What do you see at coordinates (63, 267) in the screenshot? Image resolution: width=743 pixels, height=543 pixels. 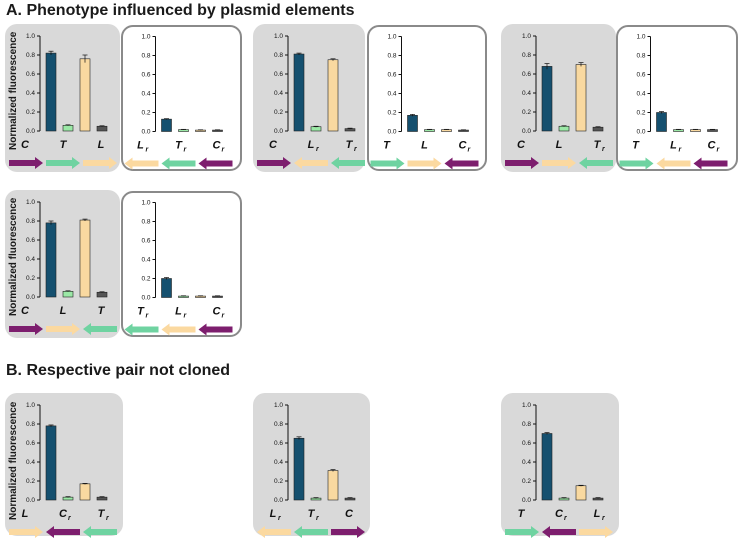 I see `chart-svg: 0.0 0.2 0.4 0.6 0.8 1.0 C L T` at bounding box center [63, 267].